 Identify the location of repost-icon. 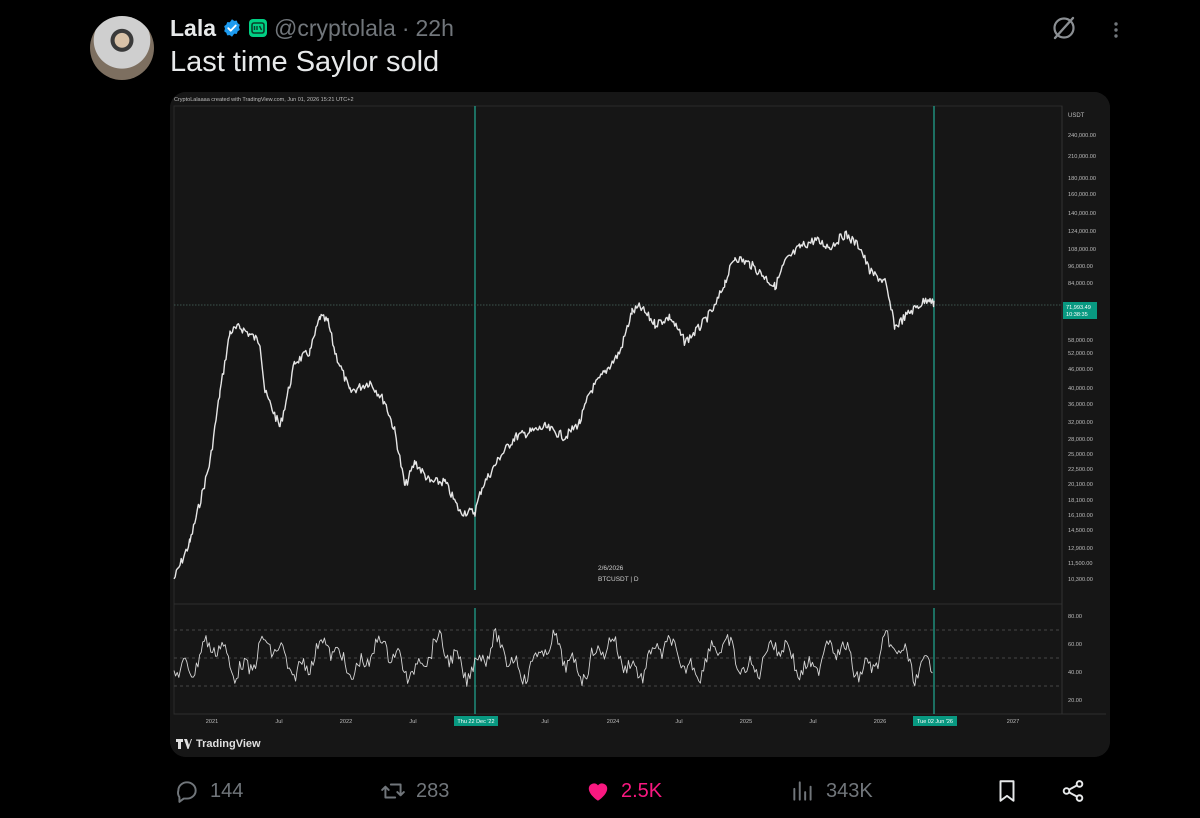
(393, 791).